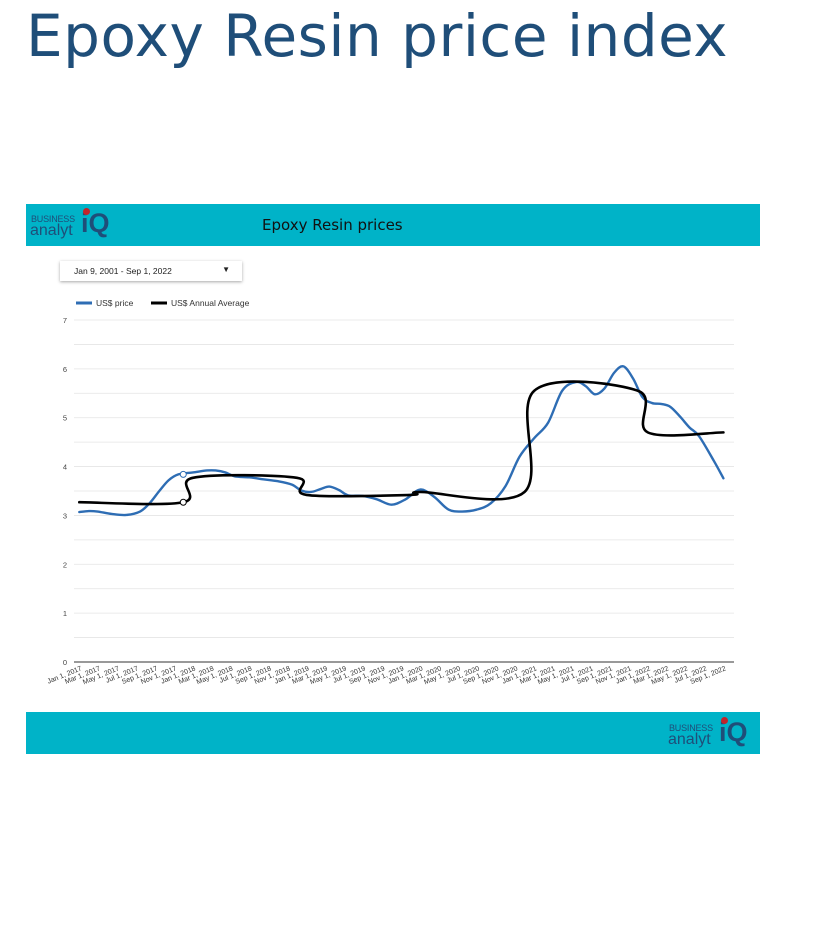 The width and height of the screenshot is (828, 947). I want to click on chart-header-band: BUSINESS analyt iQ Epoxy Resin prices, so click(393, 225).